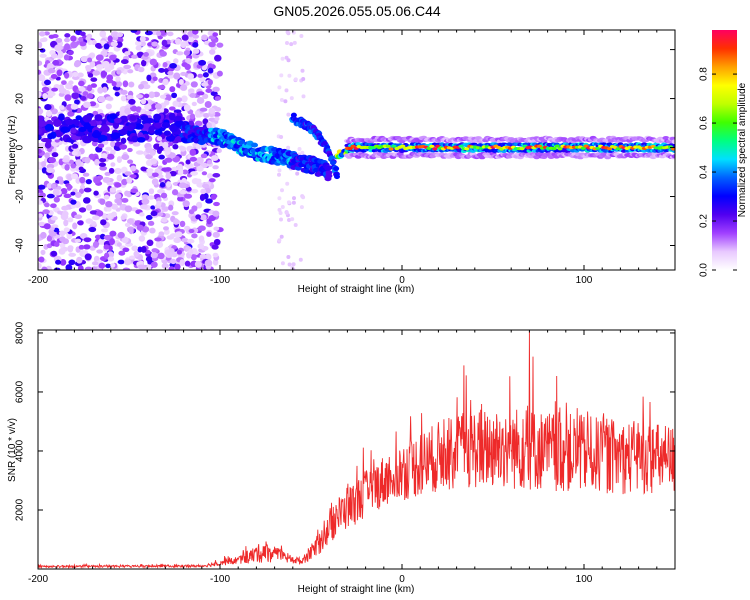 Image resolution: width=750 pixels, height=600 pixels. Describe the element at coordinates (331, 158) in the screenshot. I see `spectrogram-cell-2026` at that location.